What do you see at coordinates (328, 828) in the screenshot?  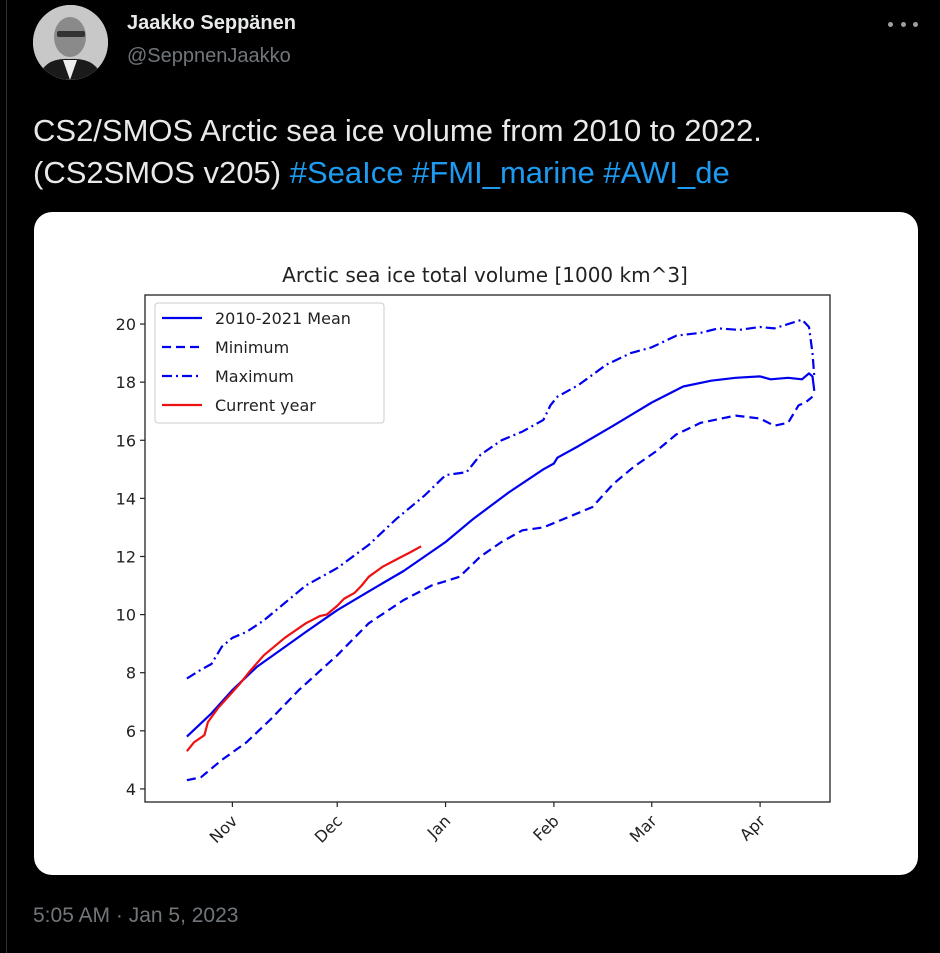 I see `x-tick-label: Dec` at bounding box center [328, 828].